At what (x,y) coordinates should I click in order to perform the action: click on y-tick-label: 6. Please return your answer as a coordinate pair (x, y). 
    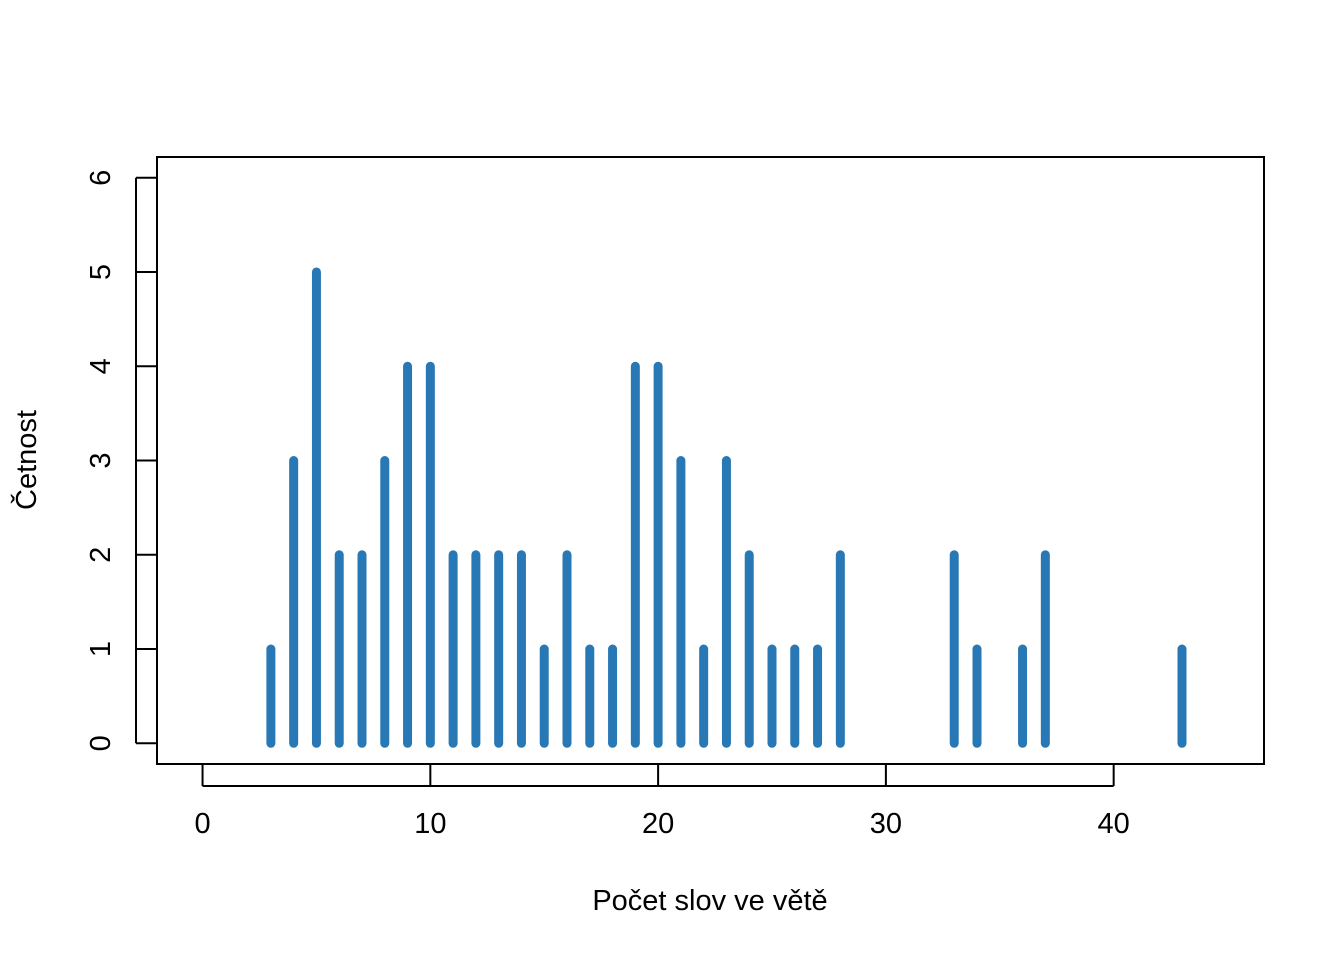
    Looking at the image, I should click on (101, 178).